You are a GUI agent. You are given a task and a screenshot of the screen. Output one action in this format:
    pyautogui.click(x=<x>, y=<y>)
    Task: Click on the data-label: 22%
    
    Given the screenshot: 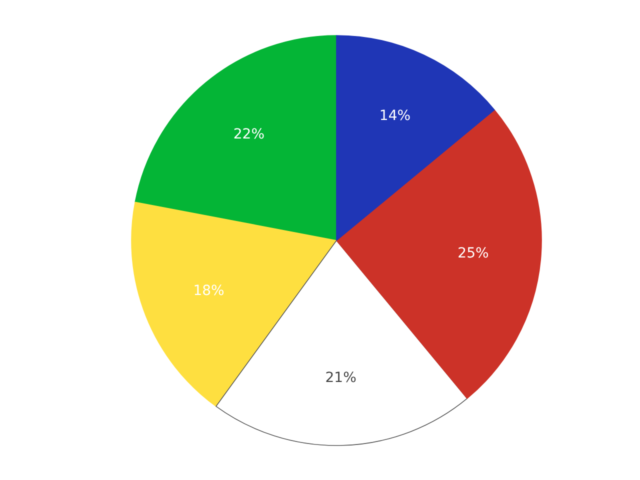 What is the action you would take?
    pyautogui.click(x=249, y=134)
    